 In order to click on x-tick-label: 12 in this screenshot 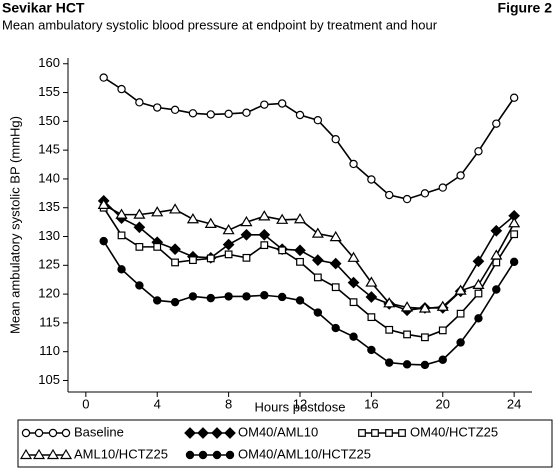, I will do `click(300, 403)`.